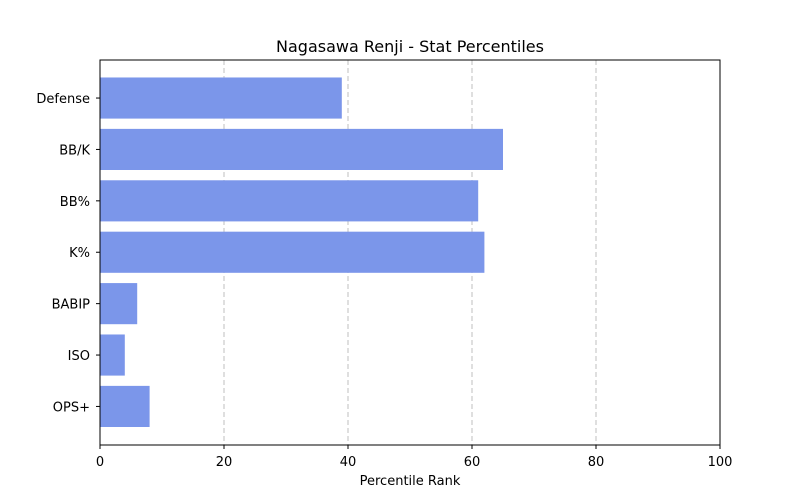  Describe the element at coordinates (221, 98) in the screenshot. I see `bar-defense` at that location.